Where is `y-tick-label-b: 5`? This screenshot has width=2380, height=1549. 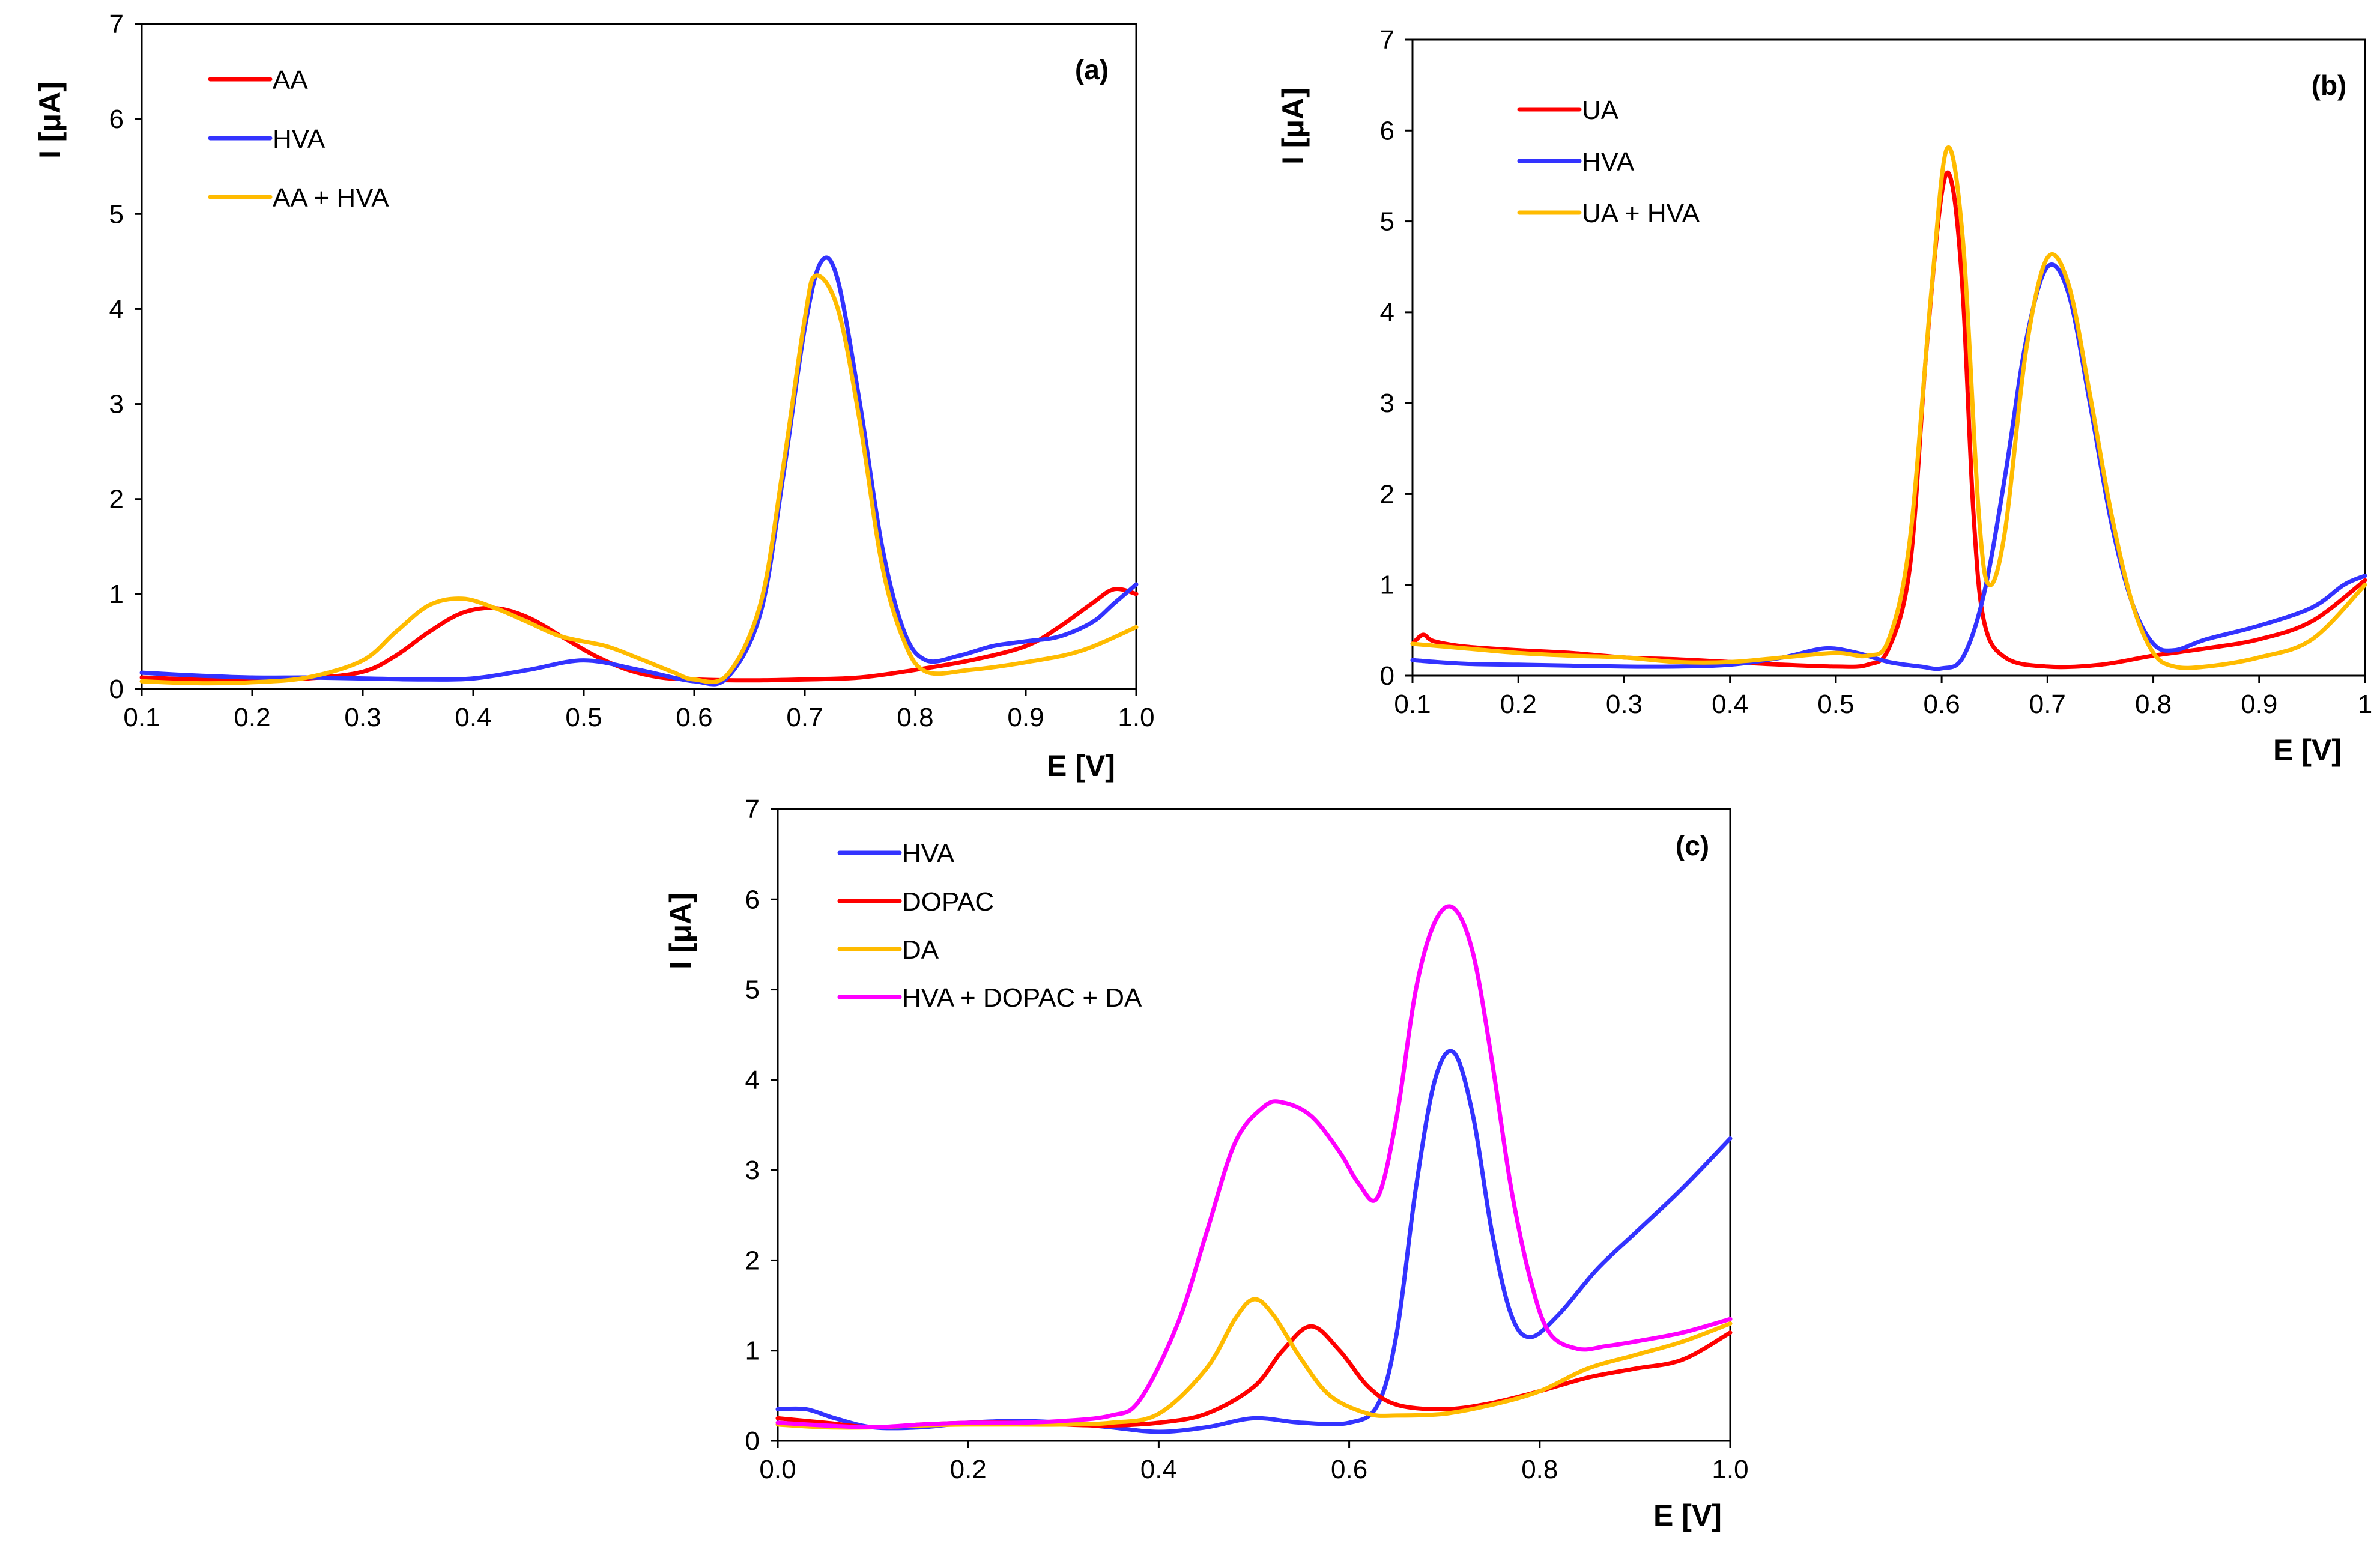 y-tick-label-b: 5 is located at coordinates (1387, 222).